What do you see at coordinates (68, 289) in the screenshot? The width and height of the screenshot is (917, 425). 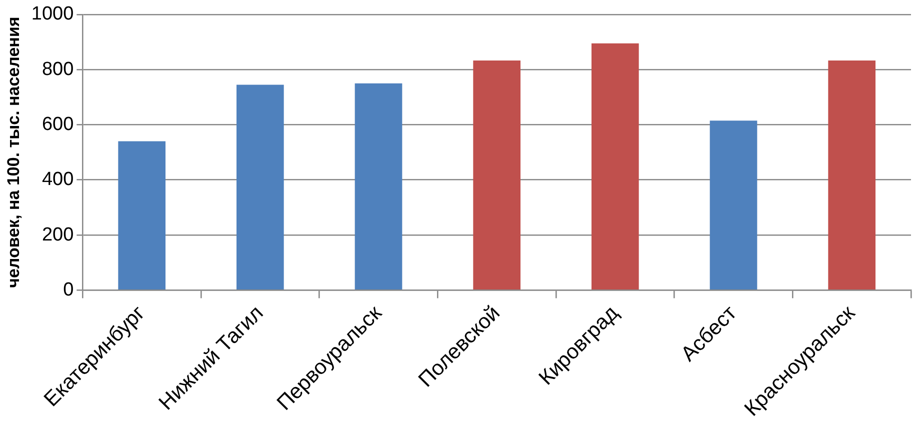 I see `y-tick-label: 0` at bounding box center [68, 289].